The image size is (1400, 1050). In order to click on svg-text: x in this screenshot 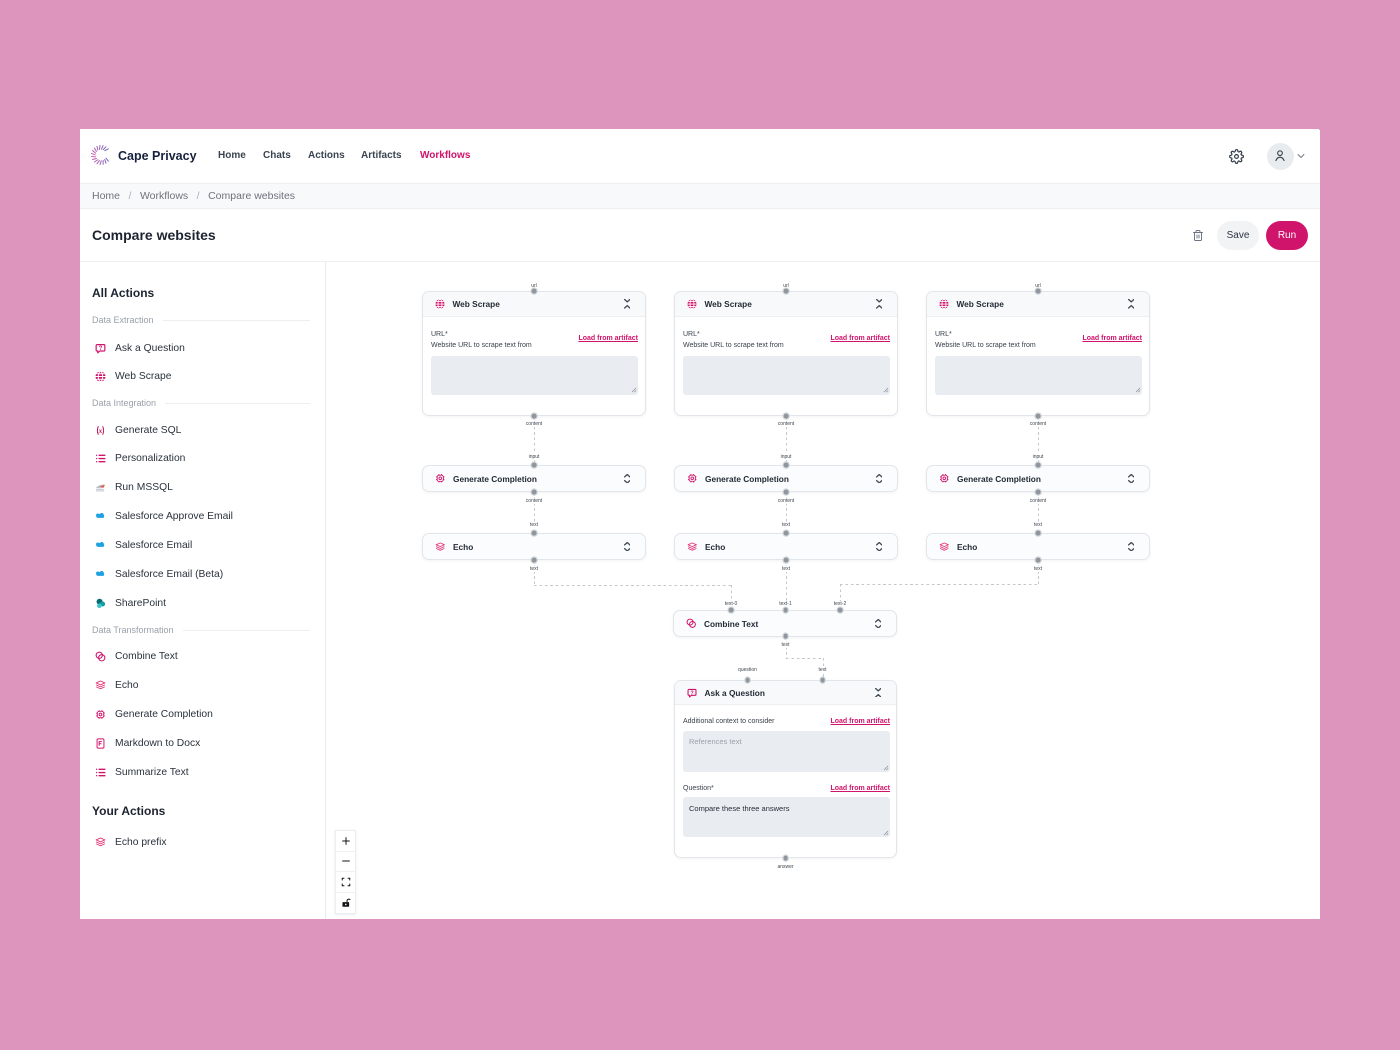, I will do `click(100, 429)`.